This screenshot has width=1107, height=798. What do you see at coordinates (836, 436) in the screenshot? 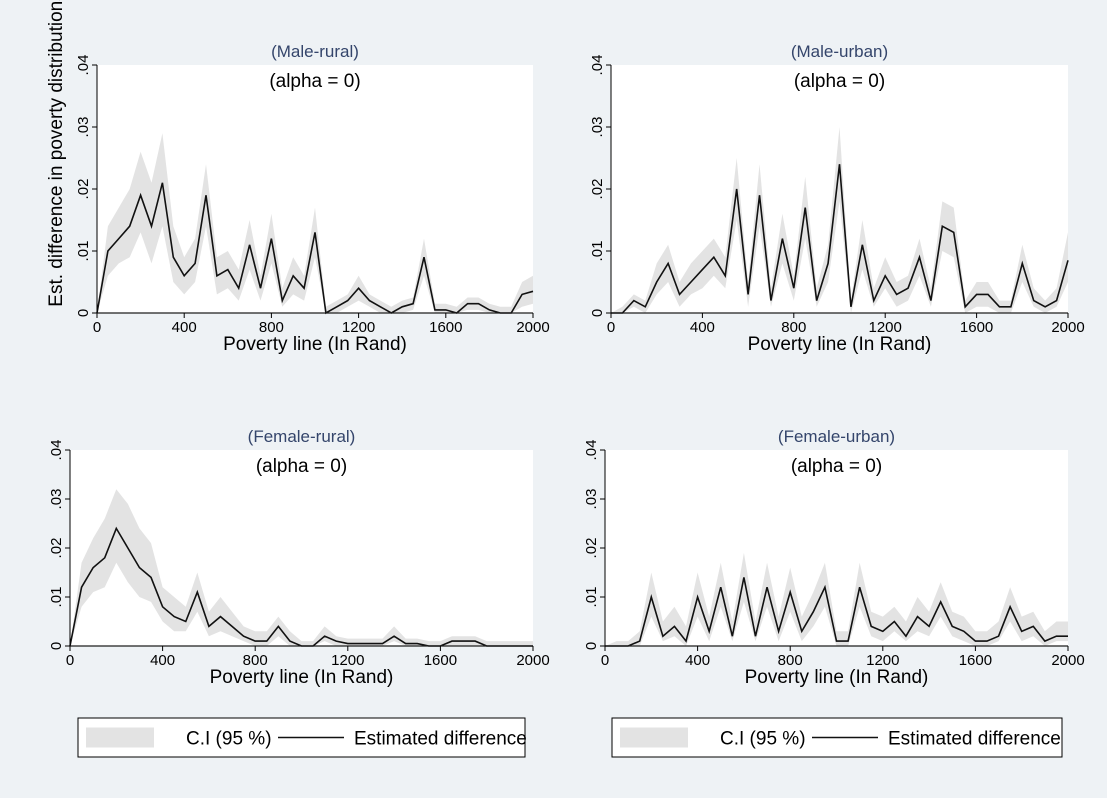
I see `panel-title: (Female-urban)` at bounding box center [836, 436].